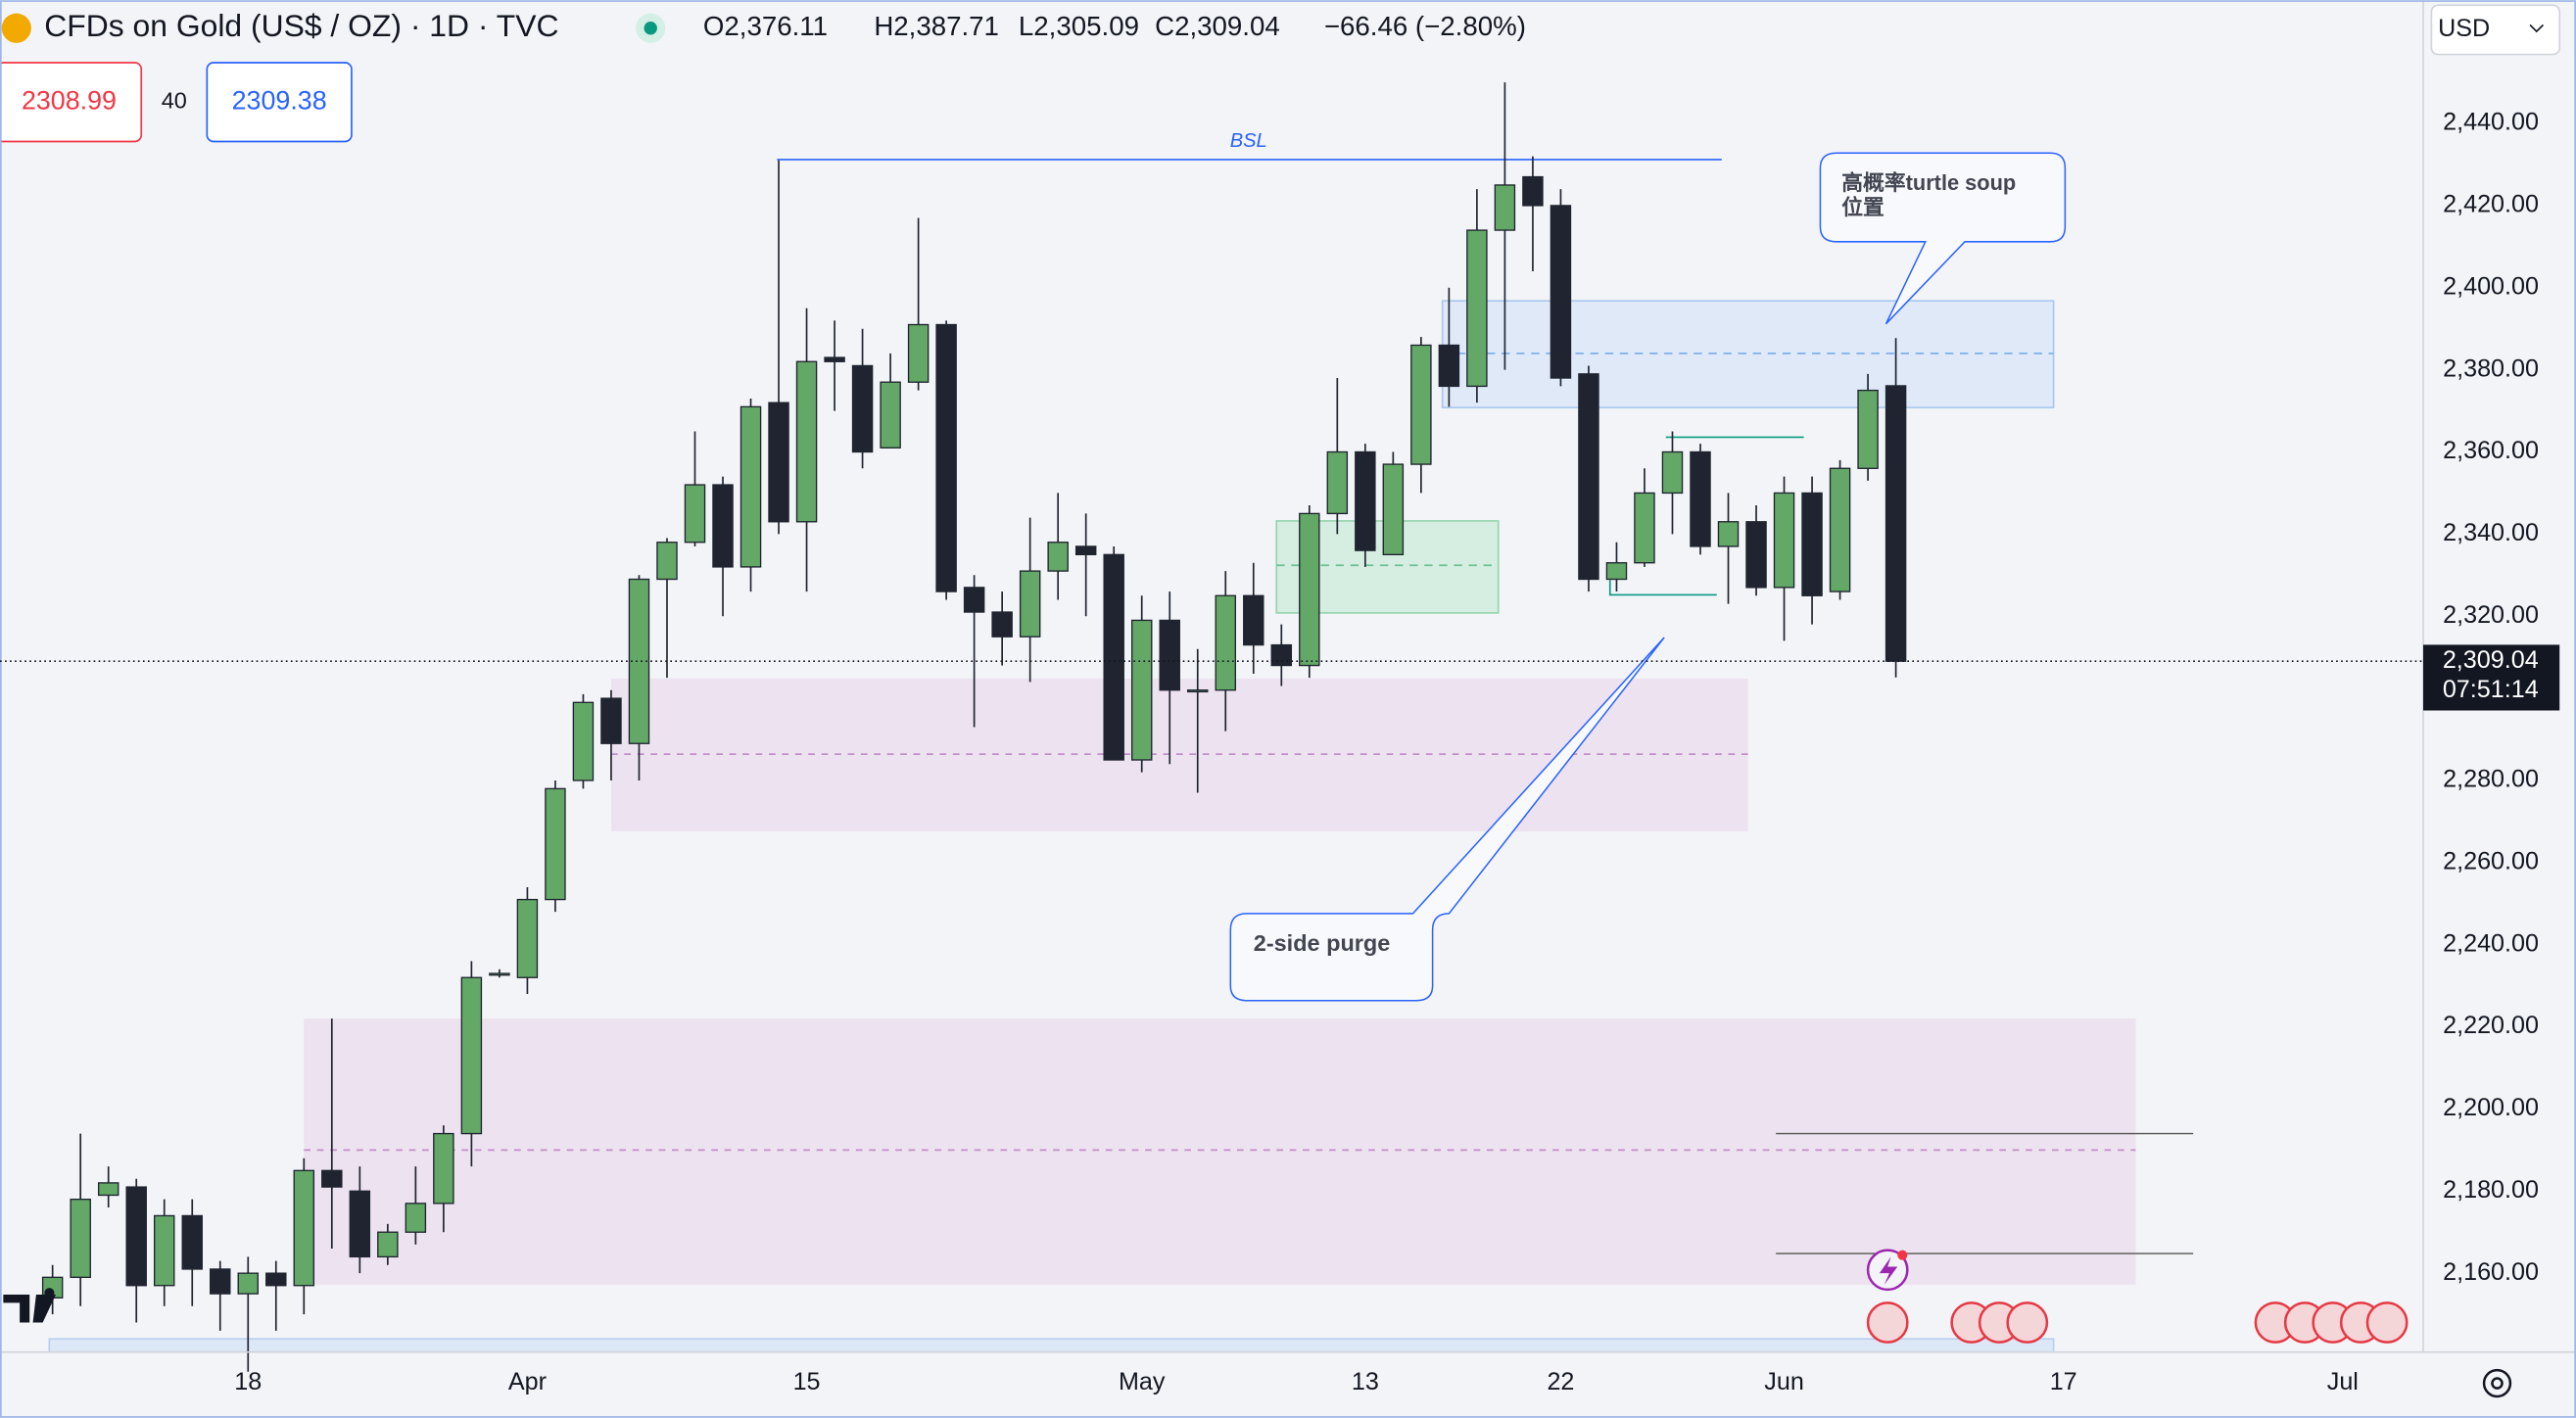 The width and height of the screenshot is (2576, 1418). I want to click on price-label: 2,309.04, so click(2491, 660).